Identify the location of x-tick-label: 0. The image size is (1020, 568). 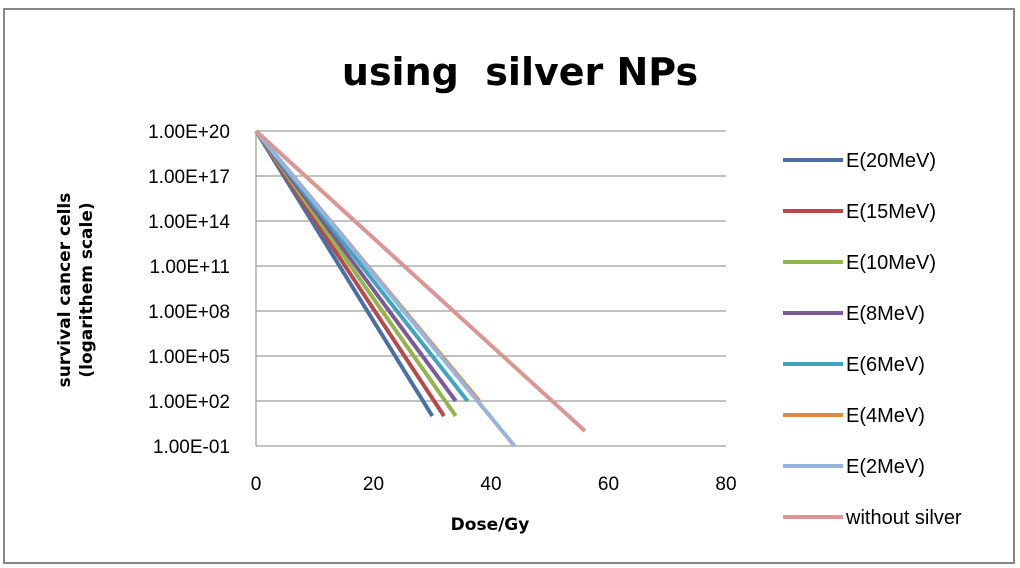
(256, 484).